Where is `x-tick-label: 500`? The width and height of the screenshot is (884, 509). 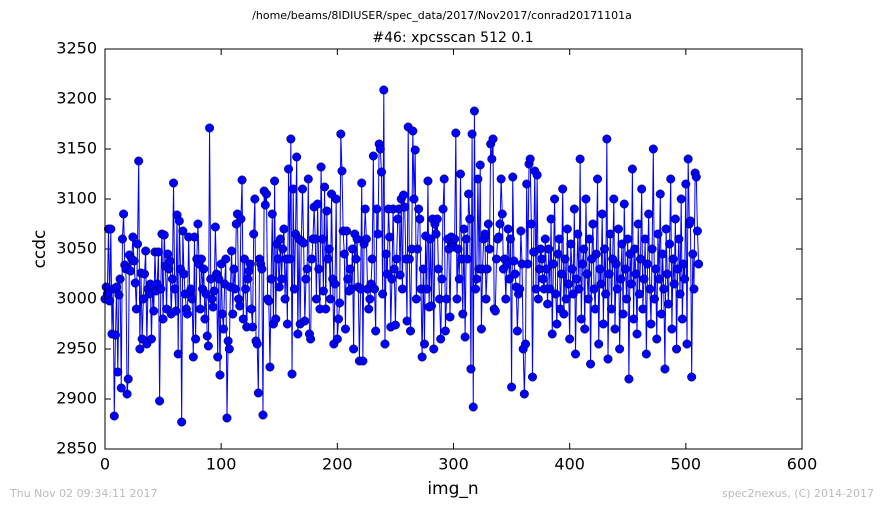
x-tick-label: 500 is located at coordinates (686, 464).